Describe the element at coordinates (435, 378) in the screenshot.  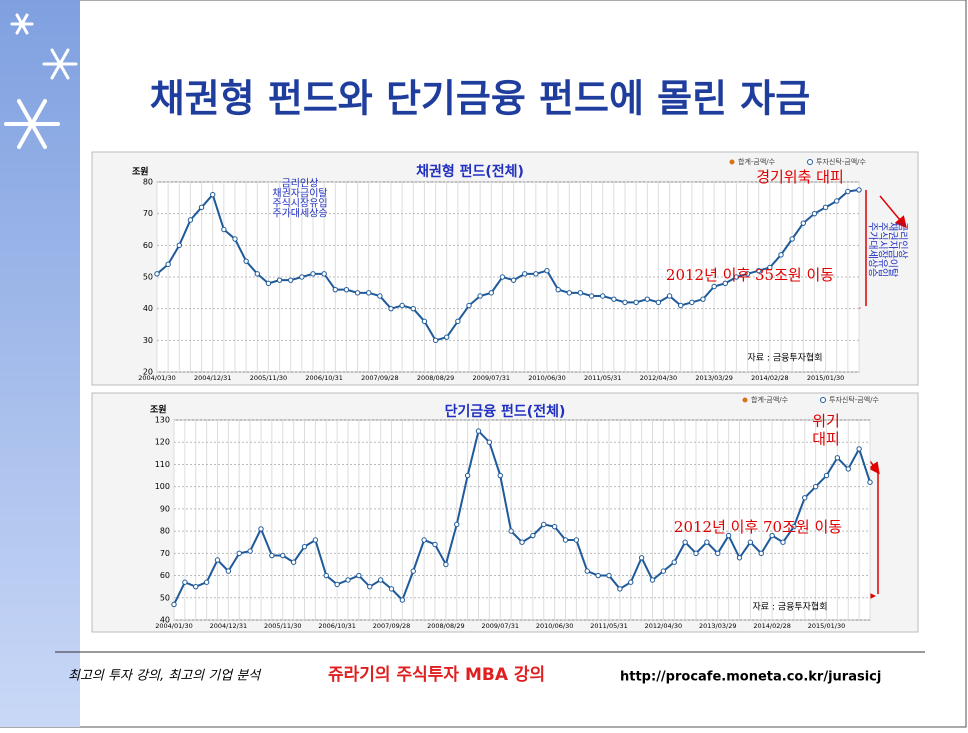
I see `x-tick-label: 2008/08/29` at that location.